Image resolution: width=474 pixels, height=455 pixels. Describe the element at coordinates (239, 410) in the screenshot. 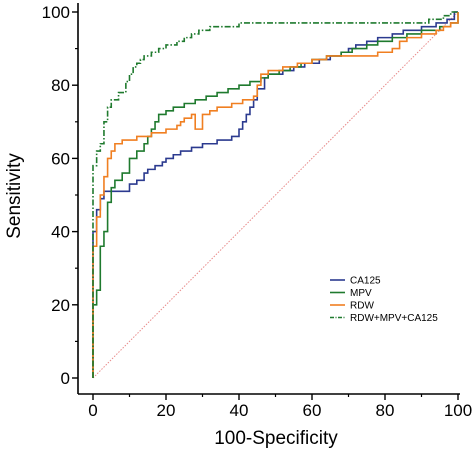

I see `x-tick-label: 40` at that location.